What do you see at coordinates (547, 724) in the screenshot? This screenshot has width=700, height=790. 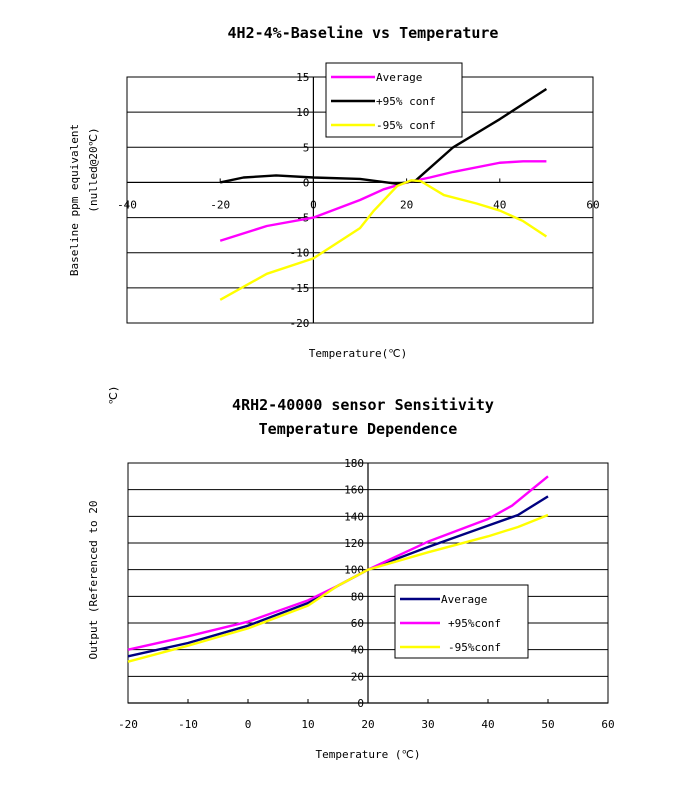 I see `x-tick-label: 50` at bounding box center [547, 724].